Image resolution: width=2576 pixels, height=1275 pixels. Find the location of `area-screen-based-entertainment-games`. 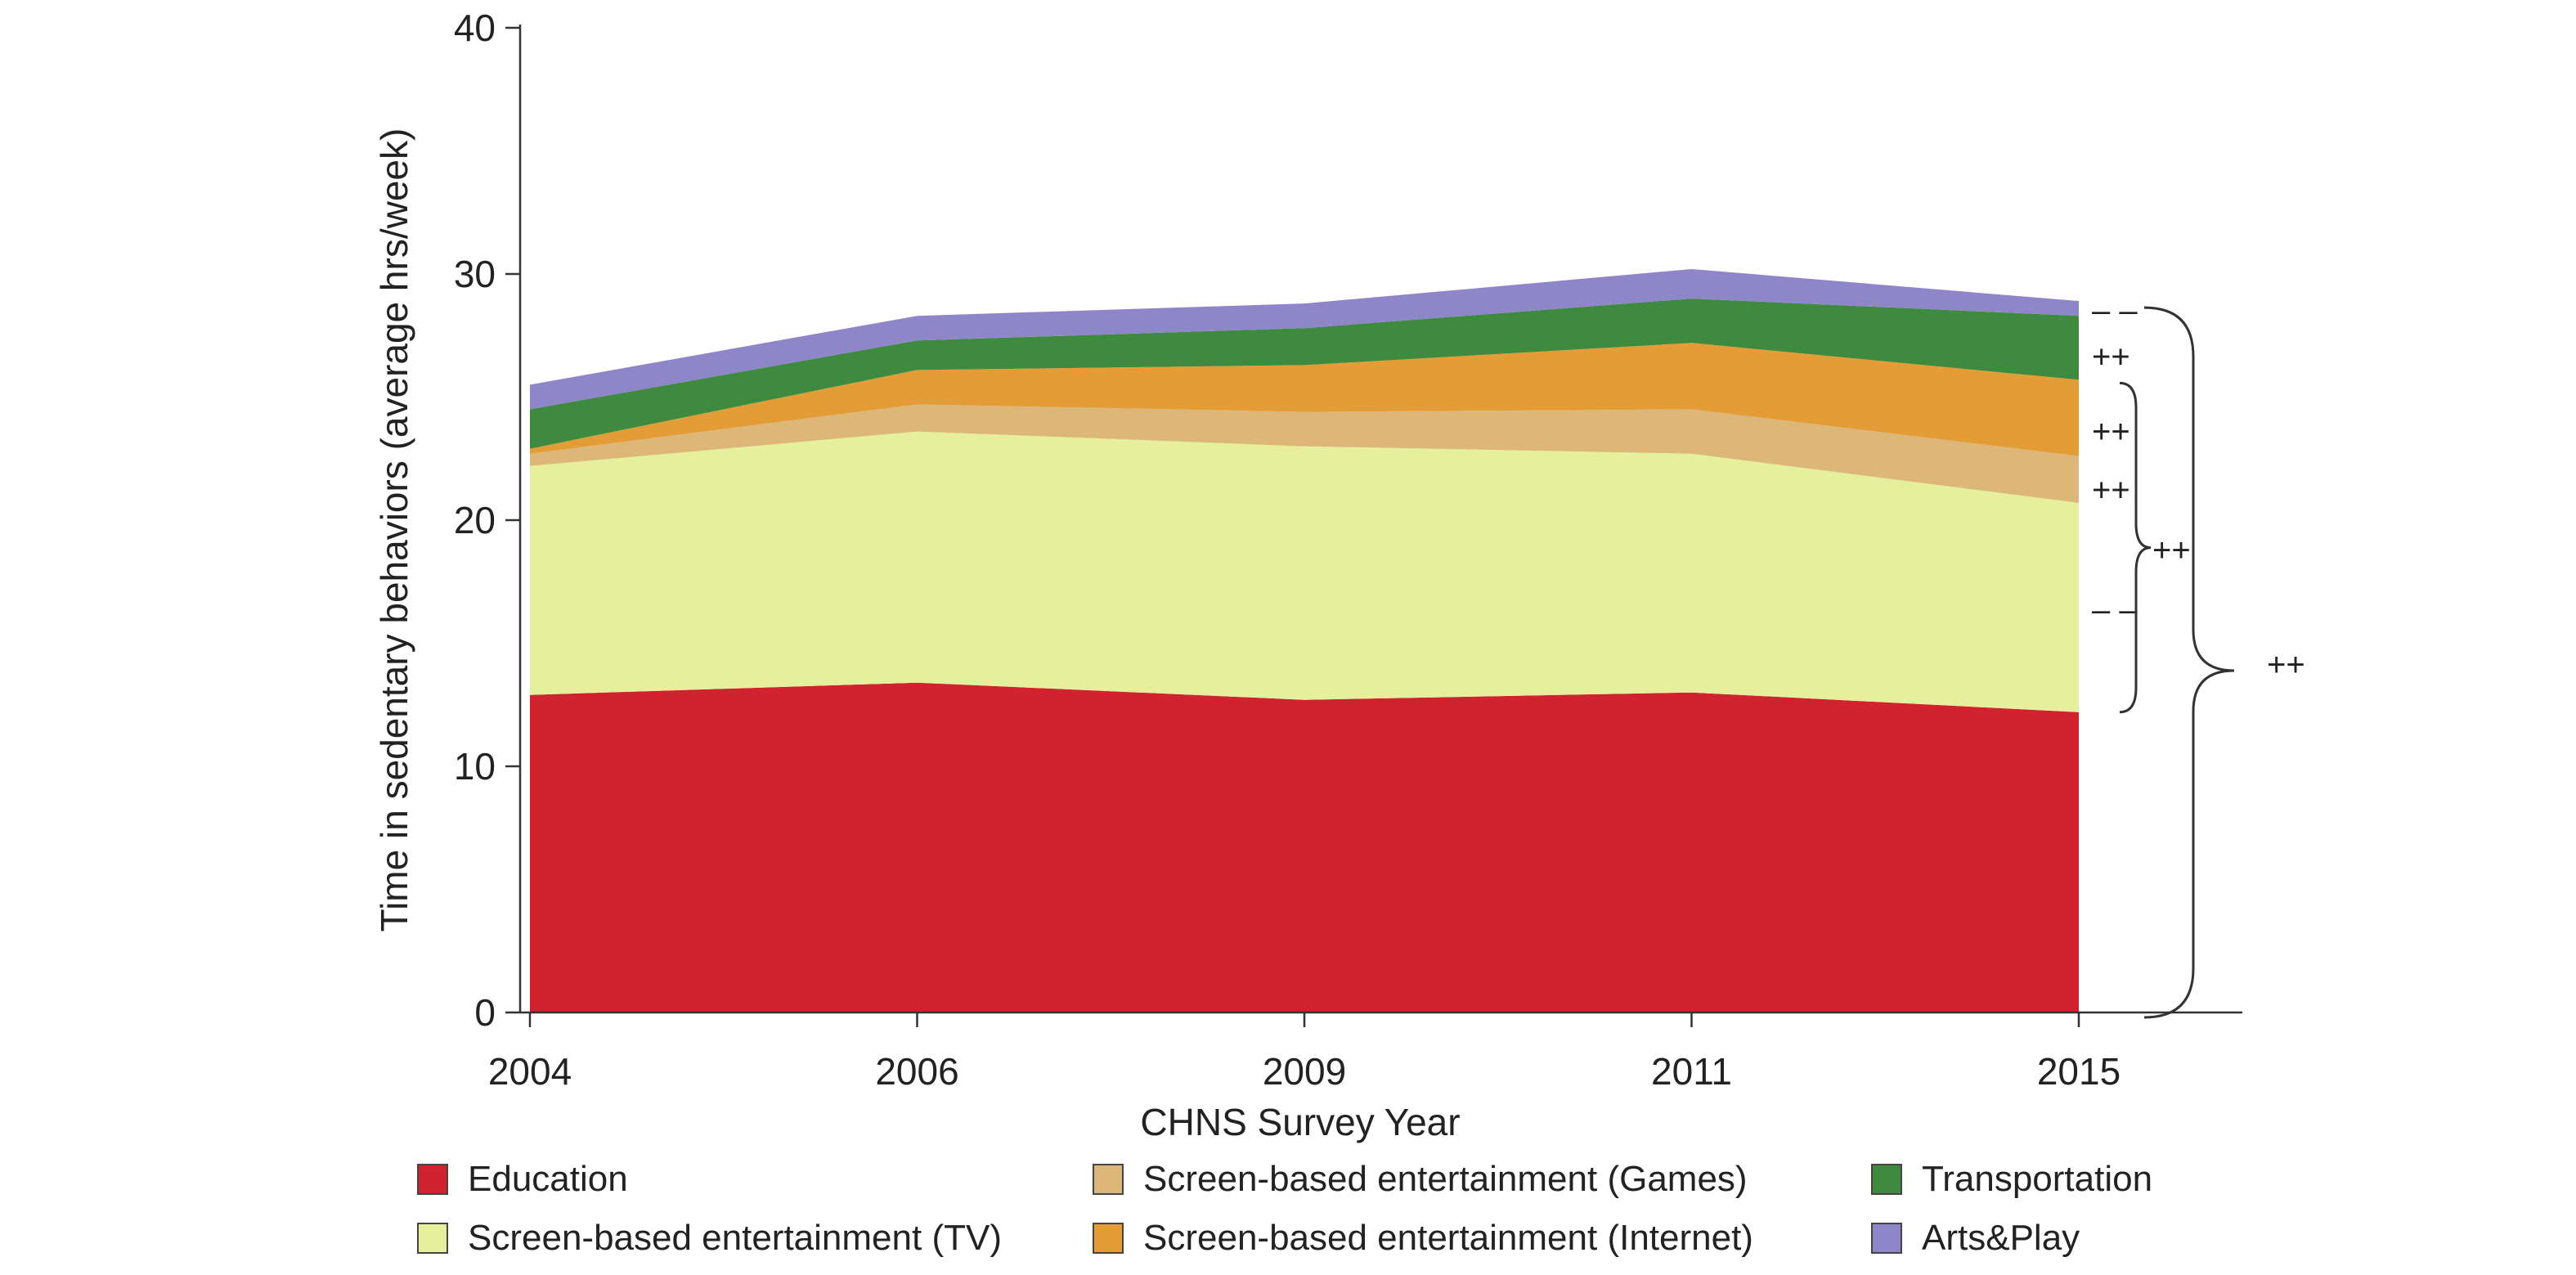

area-screen-based-entertainment-games is located at coordinates (1304, 453).